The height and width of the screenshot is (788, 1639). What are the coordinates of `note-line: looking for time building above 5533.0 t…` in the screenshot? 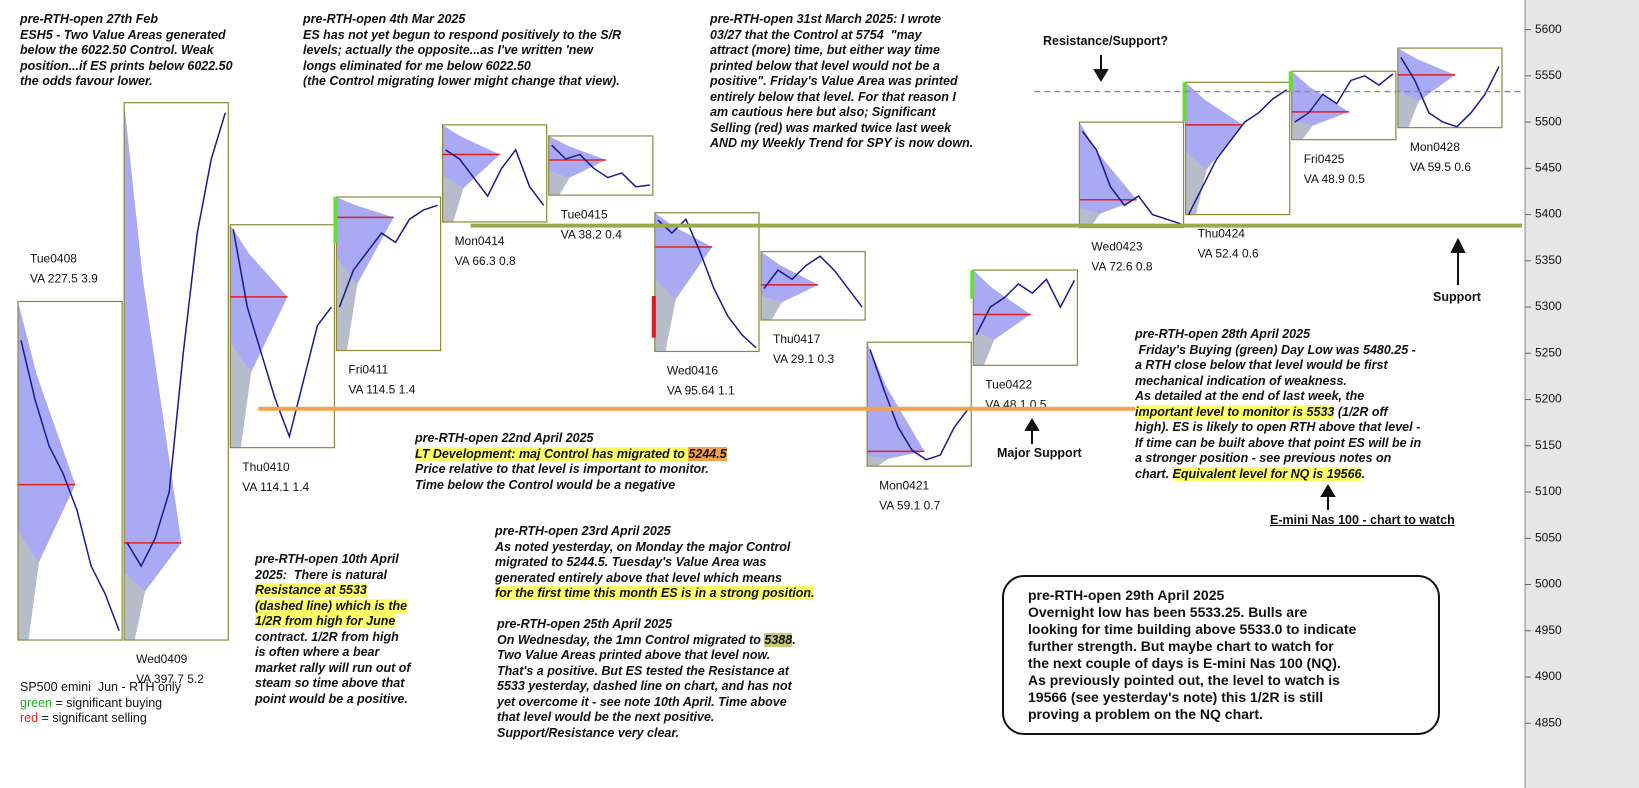 It's located at (1192, 629).